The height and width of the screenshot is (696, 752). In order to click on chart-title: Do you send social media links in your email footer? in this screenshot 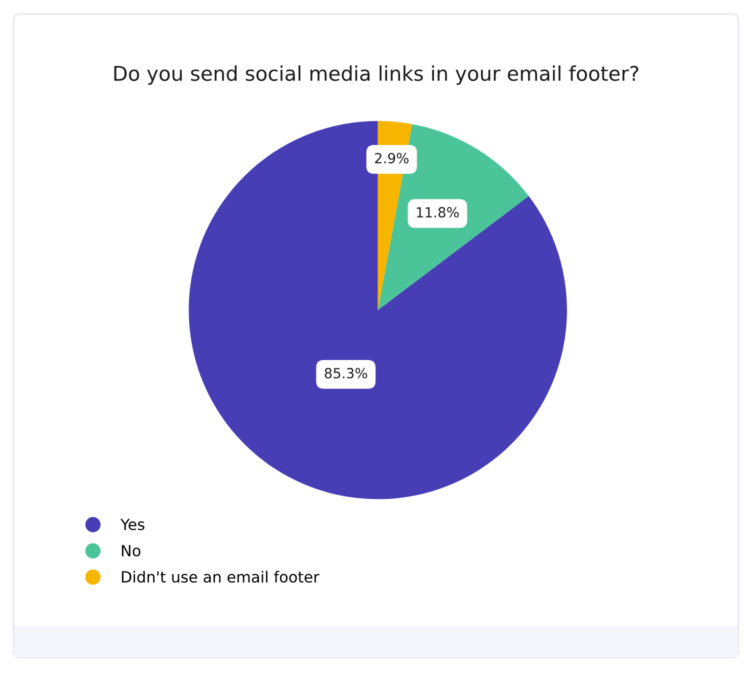, I will do `click(376, 75)`.